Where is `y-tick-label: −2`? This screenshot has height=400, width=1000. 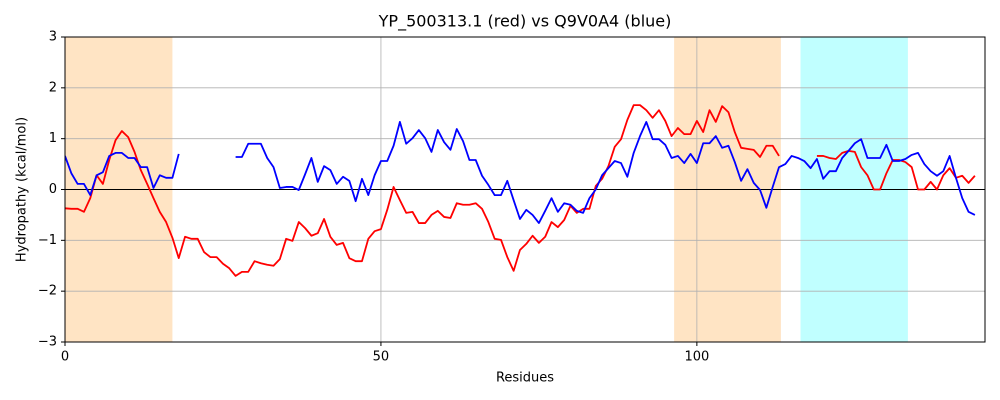
y-tick-label: −2 is located at coordinates (47, 291).